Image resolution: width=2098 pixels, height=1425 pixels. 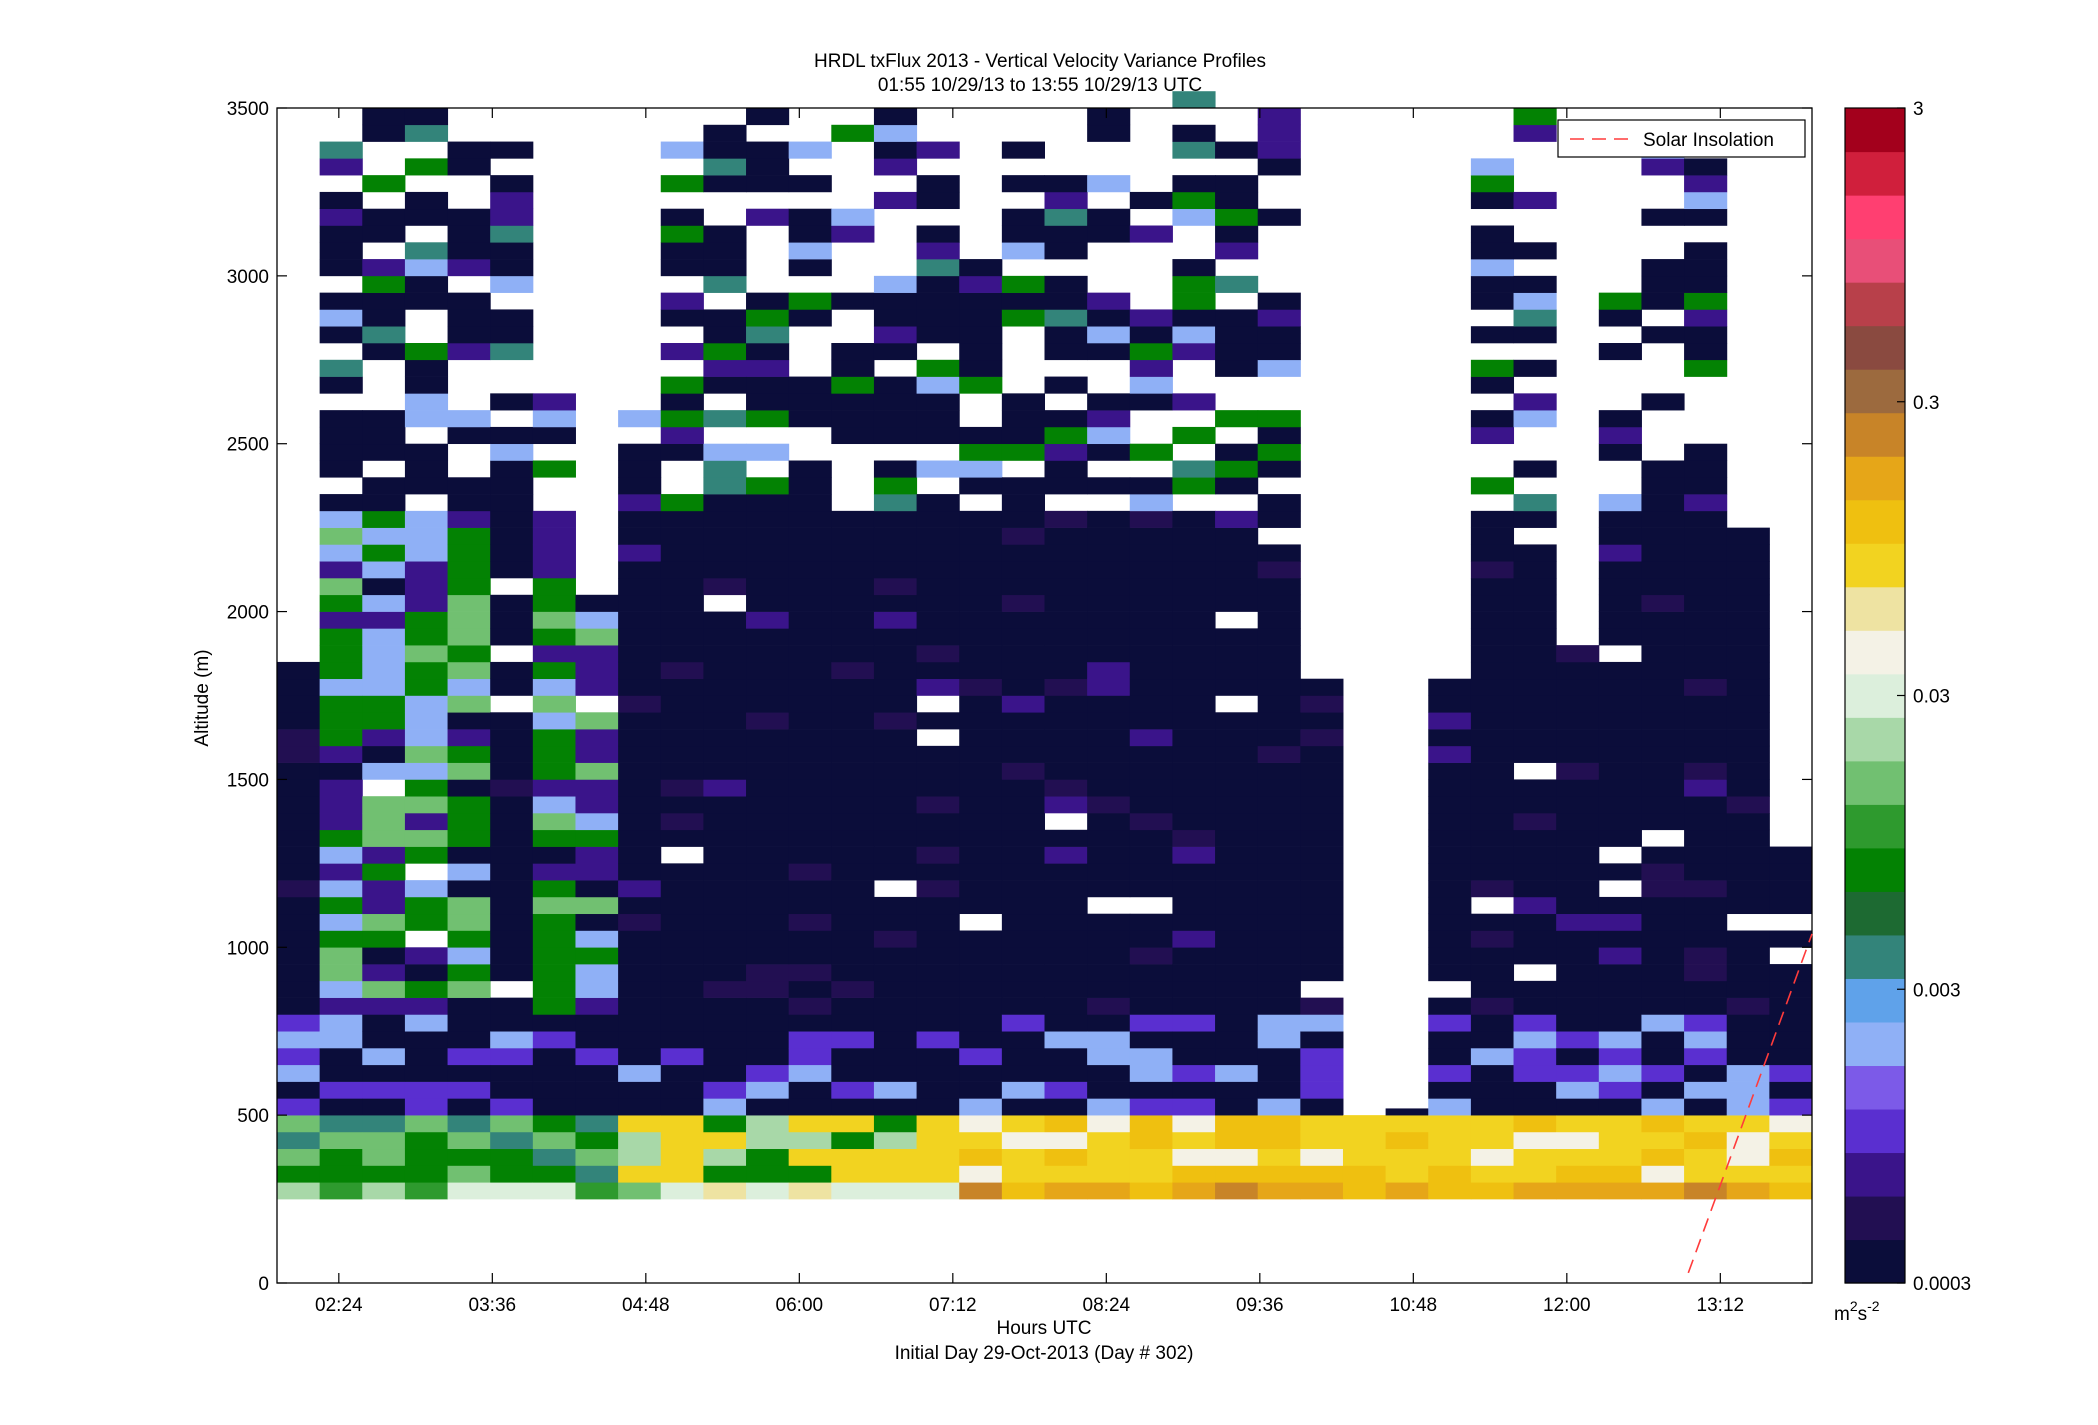 What do you see at coordinates (953, 1305) in the screenshot?
I see `x-tick-label: 07:12` at bounding box center [953, 1305].